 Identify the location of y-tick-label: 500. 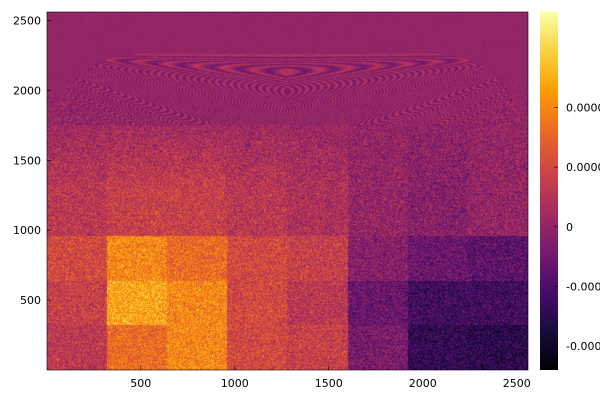
(30, 300).